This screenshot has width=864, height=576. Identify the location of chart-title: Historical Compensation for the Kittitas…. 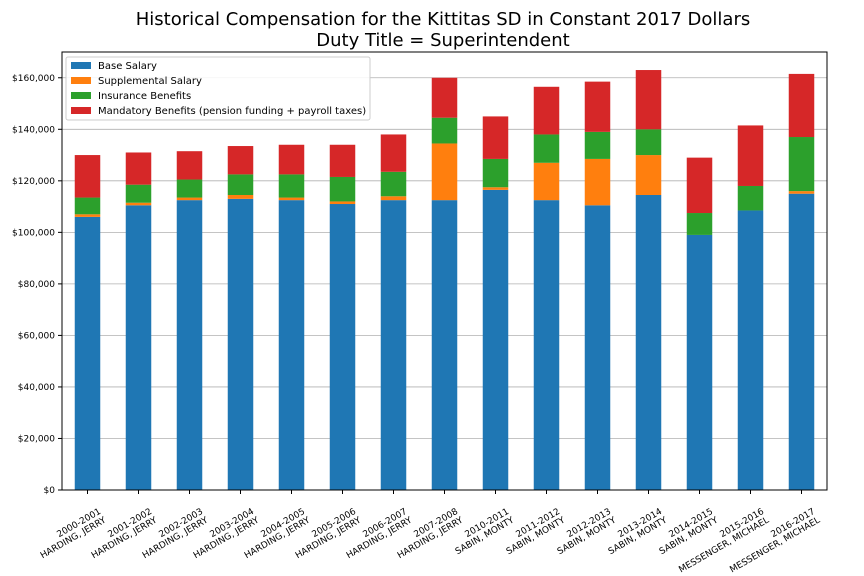
(443, 19).